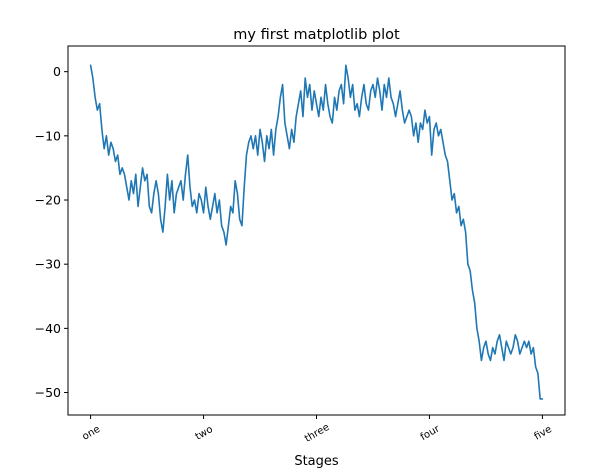  Describe the element at coordinates (316, 35) in the screenshot. I see `chart-title: my first matplotlib plot` at that location.